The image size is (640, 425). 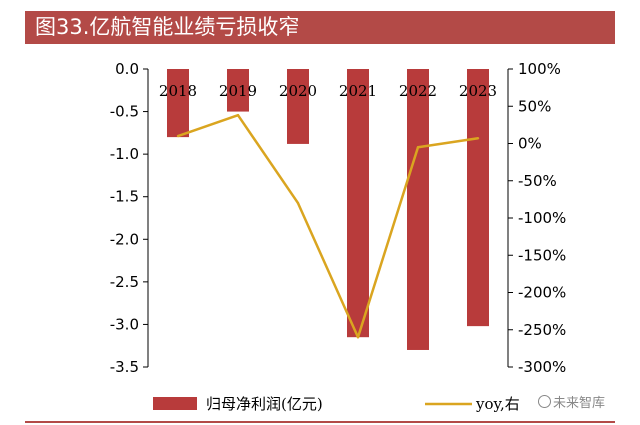 What do you see at coordinates (178, 136) in the screenshot?
I see `yoy-point-2018` at bounding box center [178, 136].